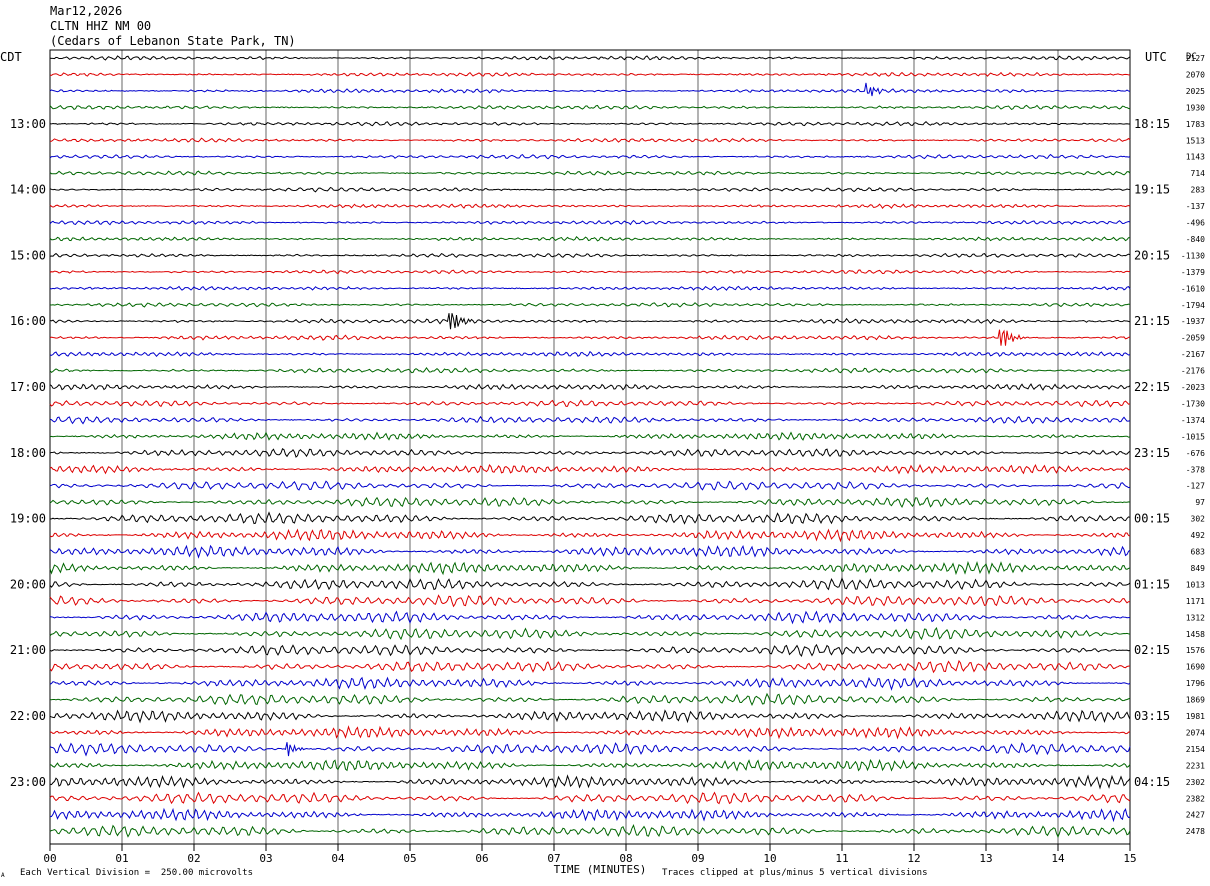 Image resolution: width=1210 pixels, height=886 pixels. I want to click on left-time-label: 22:00, so click(28, 716).